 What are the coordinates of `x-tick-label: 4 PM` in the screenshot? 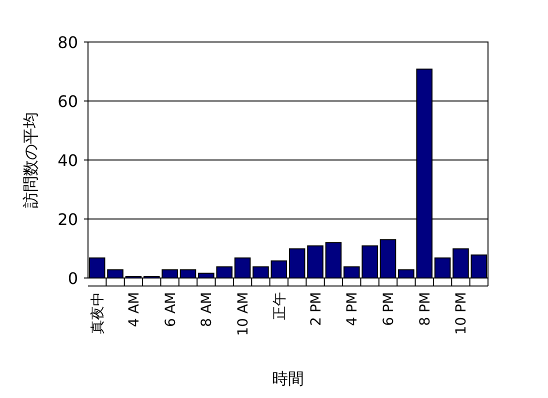 It's located at (352, 309).